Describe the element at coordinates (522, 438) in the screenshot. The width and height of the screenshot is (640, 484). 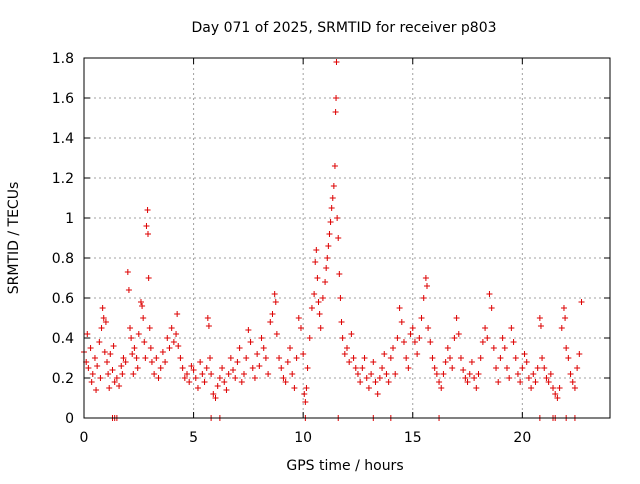
I see `x-tick-label: 20` at that location.